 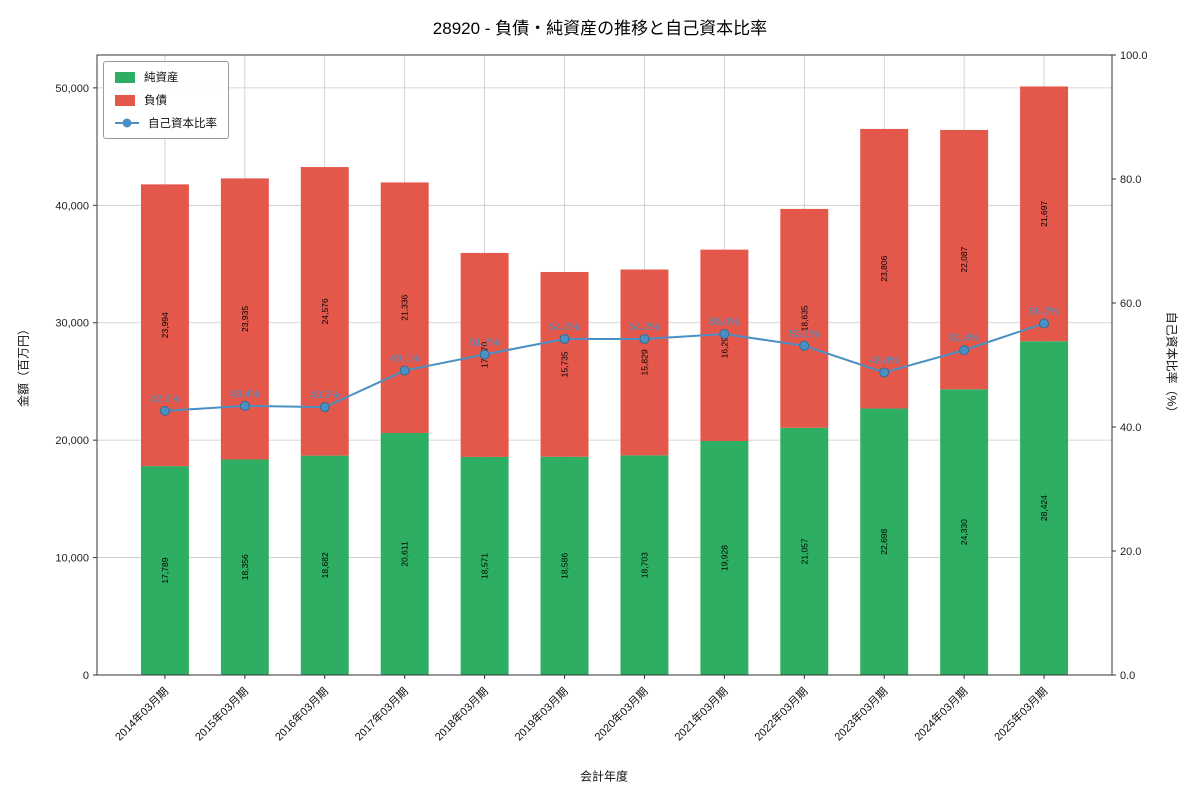 I want to click on legend-swatch-net-assets, so click(x=125, y=77).